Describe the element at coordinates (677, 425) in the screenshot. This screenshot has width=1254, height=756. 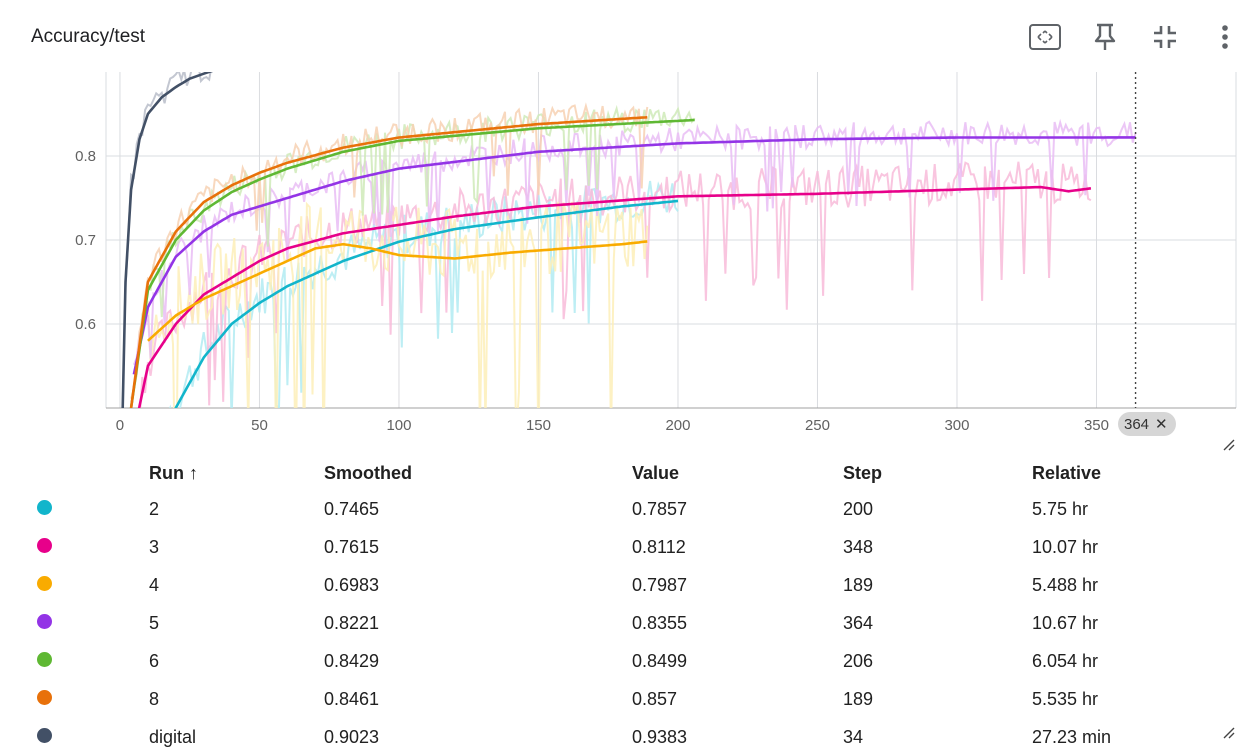
I see `x-tick-label: 200` at that location.